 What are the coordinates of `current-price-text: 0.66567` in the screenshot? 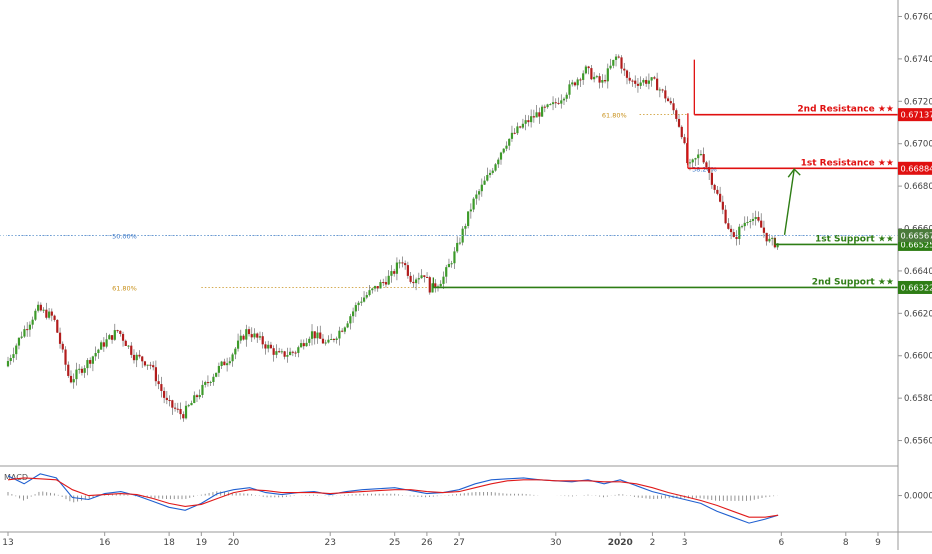 It's located at (916, 236).